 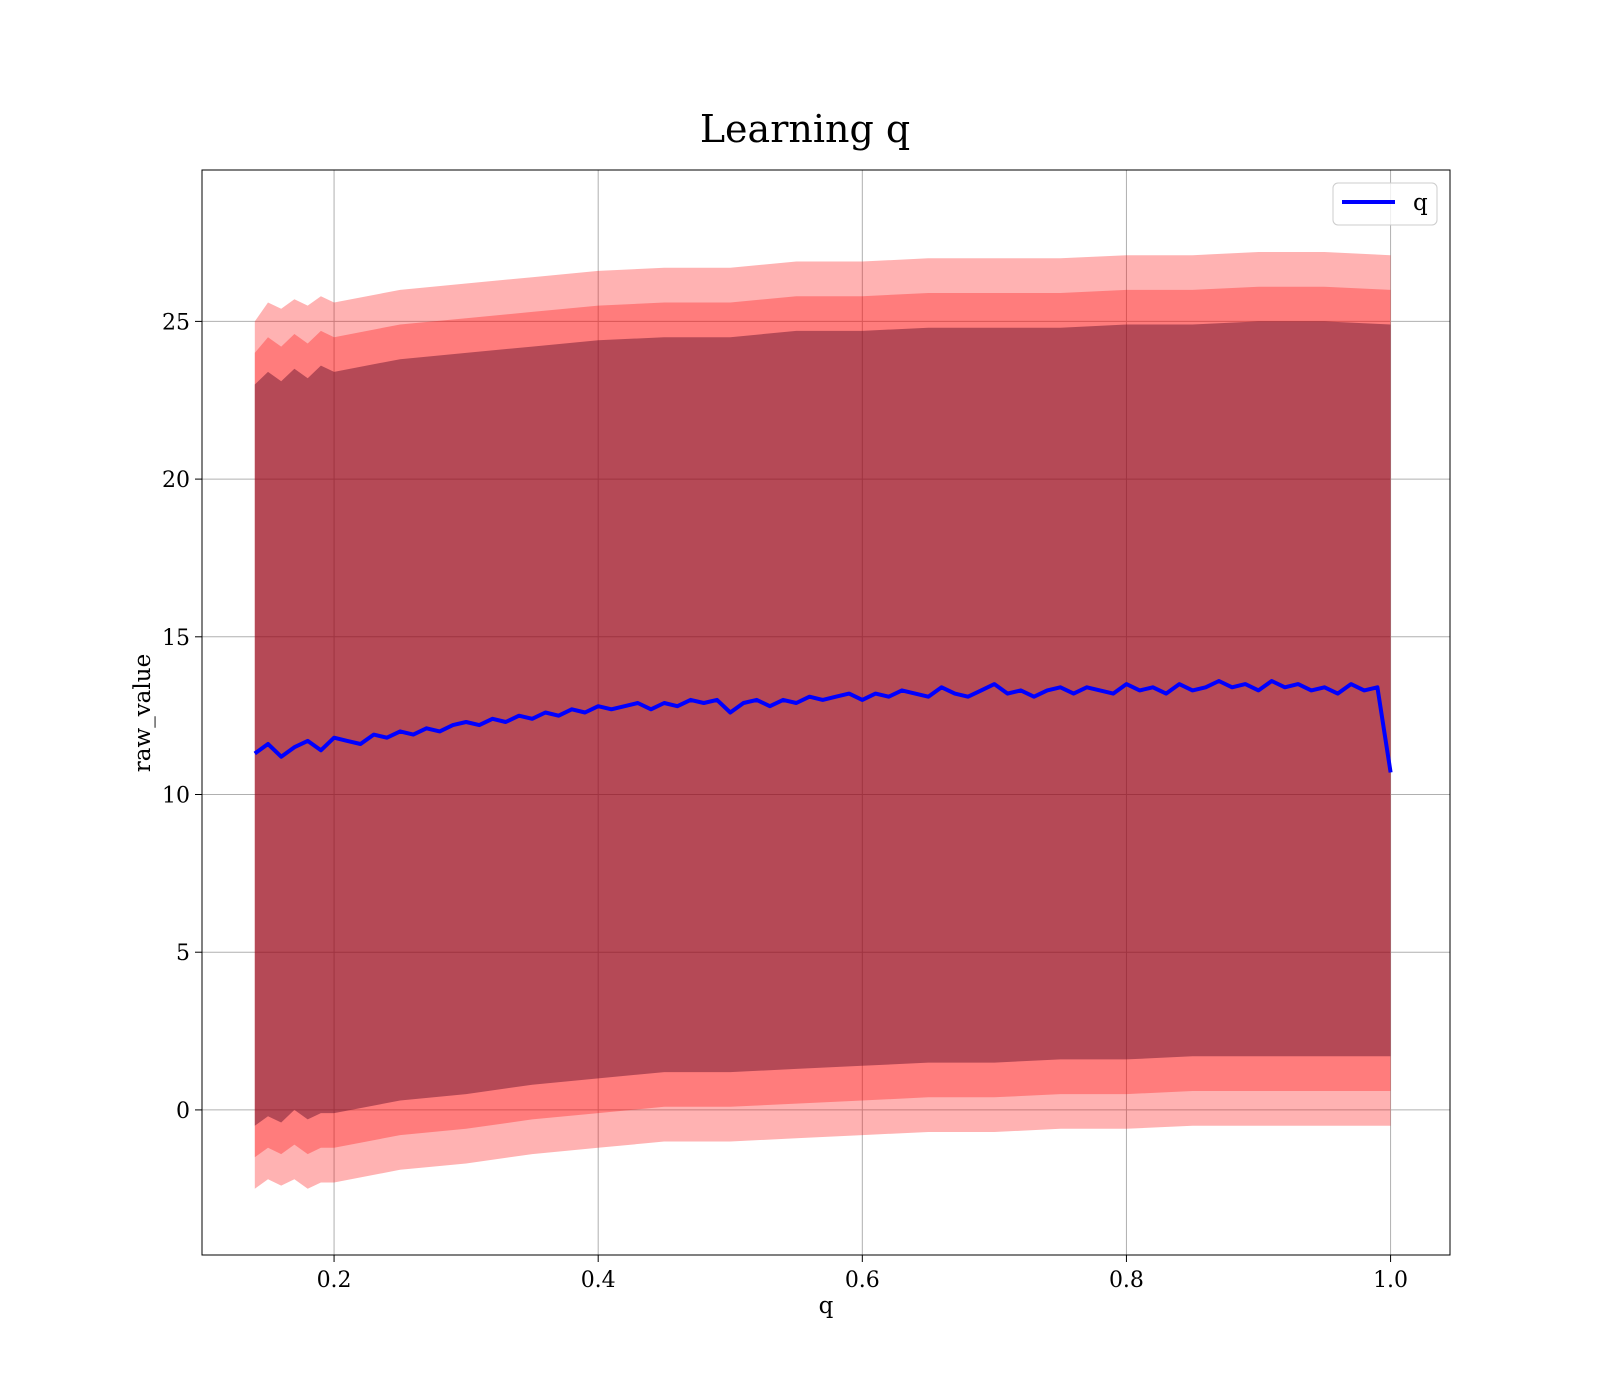 What do you see at coordinates (1390, 1280) in the screenshot?
I see `x-tick-label: 1.0` at bounding box center [1390, 1280].